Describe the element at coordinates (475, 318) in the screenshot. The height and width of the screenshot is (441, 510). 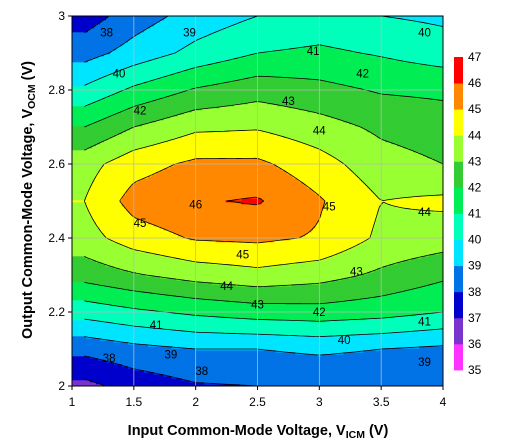
I see `colorbar-label: 37` at that location.